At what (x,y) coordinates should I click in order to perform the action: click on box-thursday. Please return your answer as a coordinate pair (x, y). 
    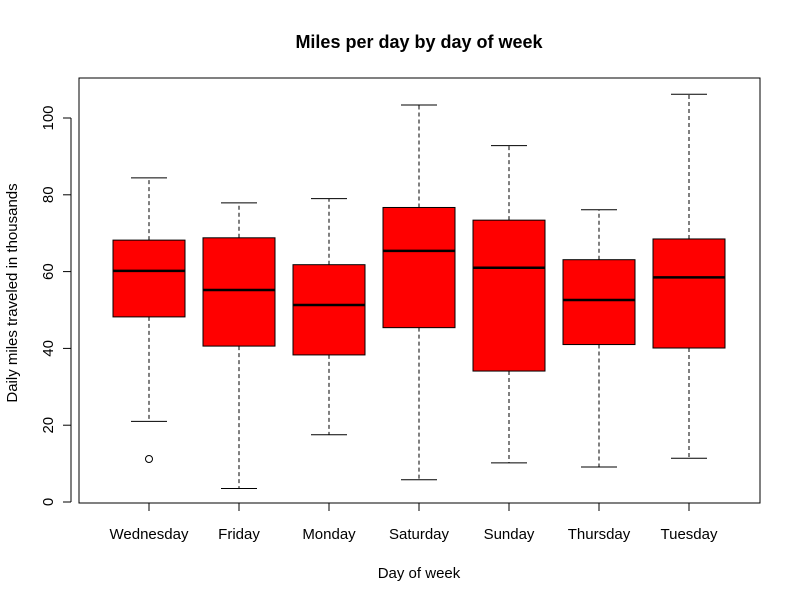
    Looking at the image, I should click on (599, 338).